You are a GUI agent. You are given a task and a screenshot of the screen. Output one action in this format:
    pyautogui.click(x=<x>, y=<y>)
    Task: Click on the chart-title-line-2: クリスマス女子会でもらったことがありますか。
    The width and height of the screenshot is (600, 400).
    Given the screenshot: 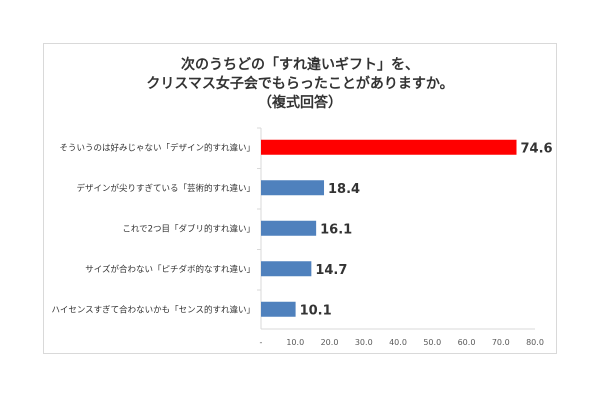 What is the action you would take?
    pyautogui.click(x=300, y=84)
    